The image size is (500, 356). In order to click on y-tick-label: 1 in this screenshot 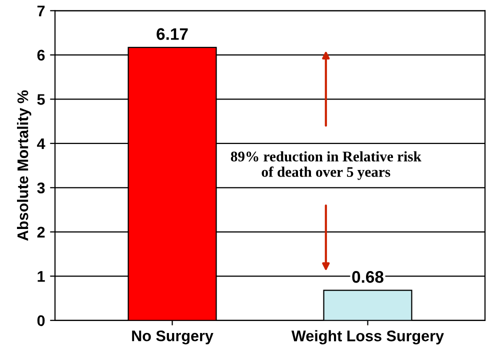, I will do `click(41, 276)`.